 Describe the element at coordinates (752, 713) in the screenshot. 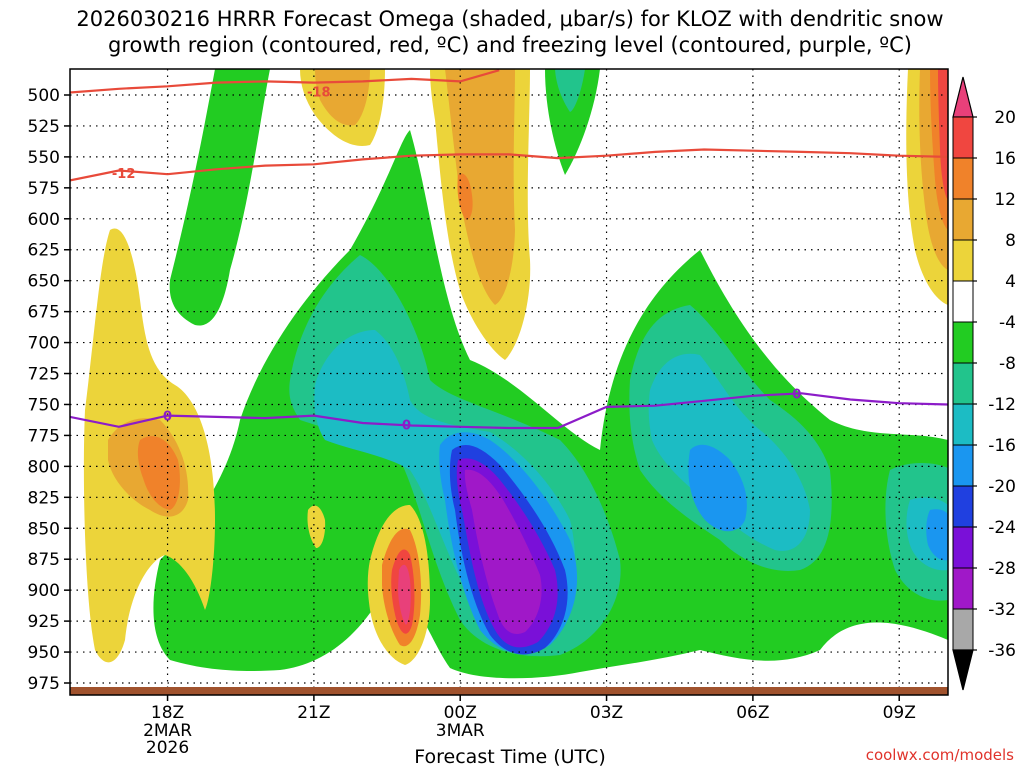

I see `x-tick-label: 06Z` at that location.